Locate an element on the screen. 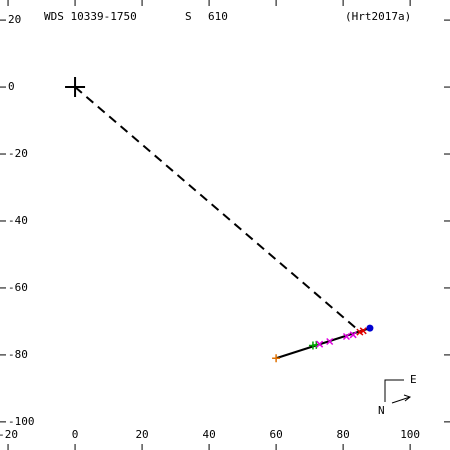 This screenshot has height=450, width=450. y-tick-label: 0 is located at coordinates (11, 86).